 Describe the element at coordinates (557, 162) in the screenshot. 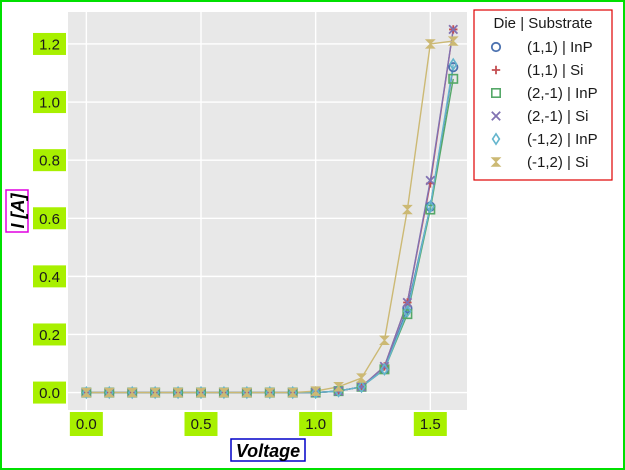

I see `legend-label-5: (-1,2) | Si` at that location.